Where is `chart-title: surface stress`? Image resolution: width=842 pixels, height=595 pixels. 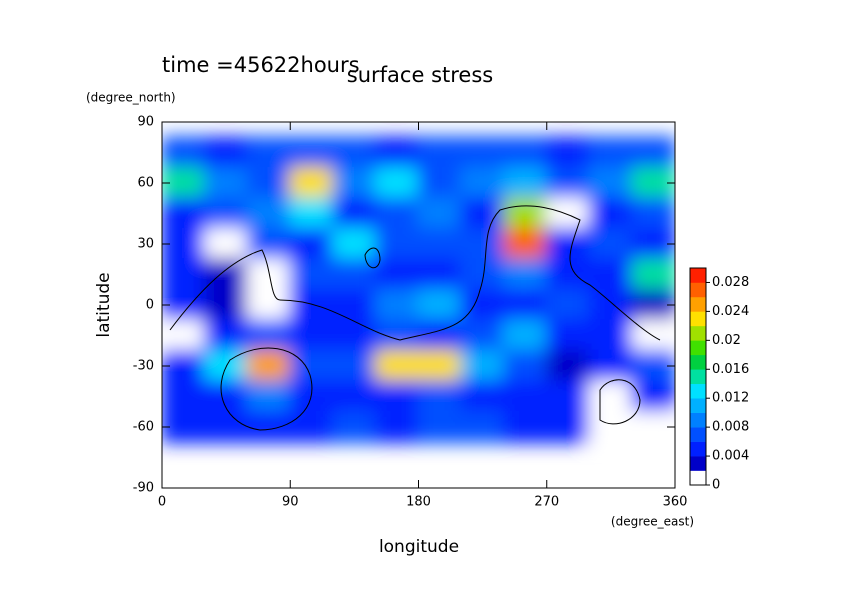 chart-title: surface stress is located at coordinates (420, 75).